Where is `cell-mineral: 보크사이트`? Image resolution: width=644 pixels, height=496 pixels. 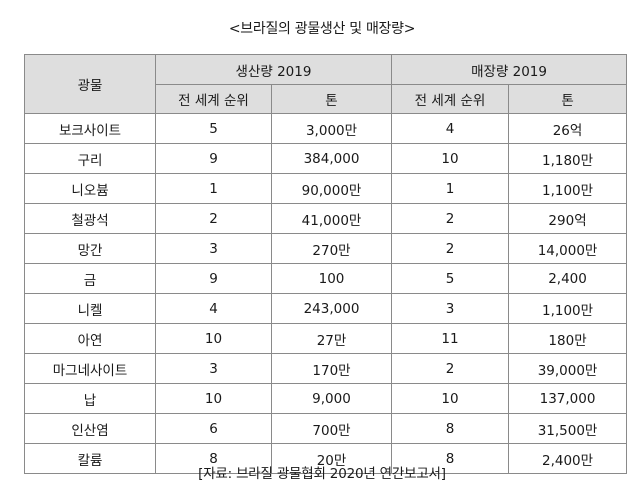 cell-mineral: 보크사이트 is located at coordinates (90, 128).